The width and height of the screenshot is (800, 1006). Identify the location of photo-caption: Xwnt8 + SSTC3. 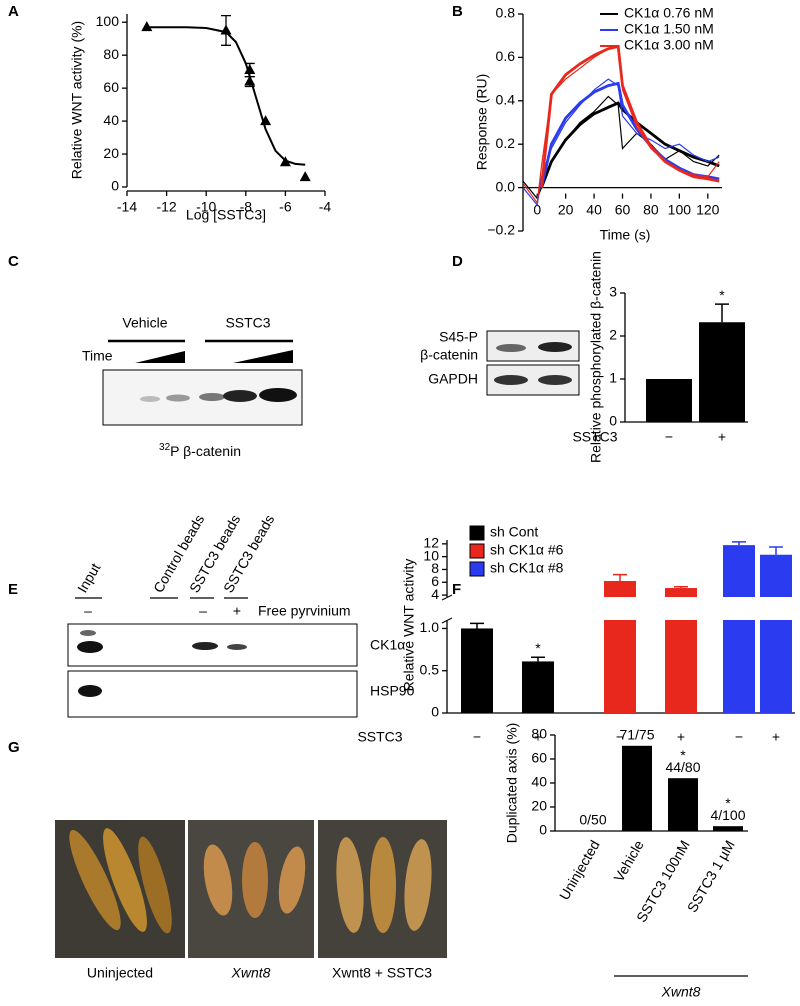
(382, 973).